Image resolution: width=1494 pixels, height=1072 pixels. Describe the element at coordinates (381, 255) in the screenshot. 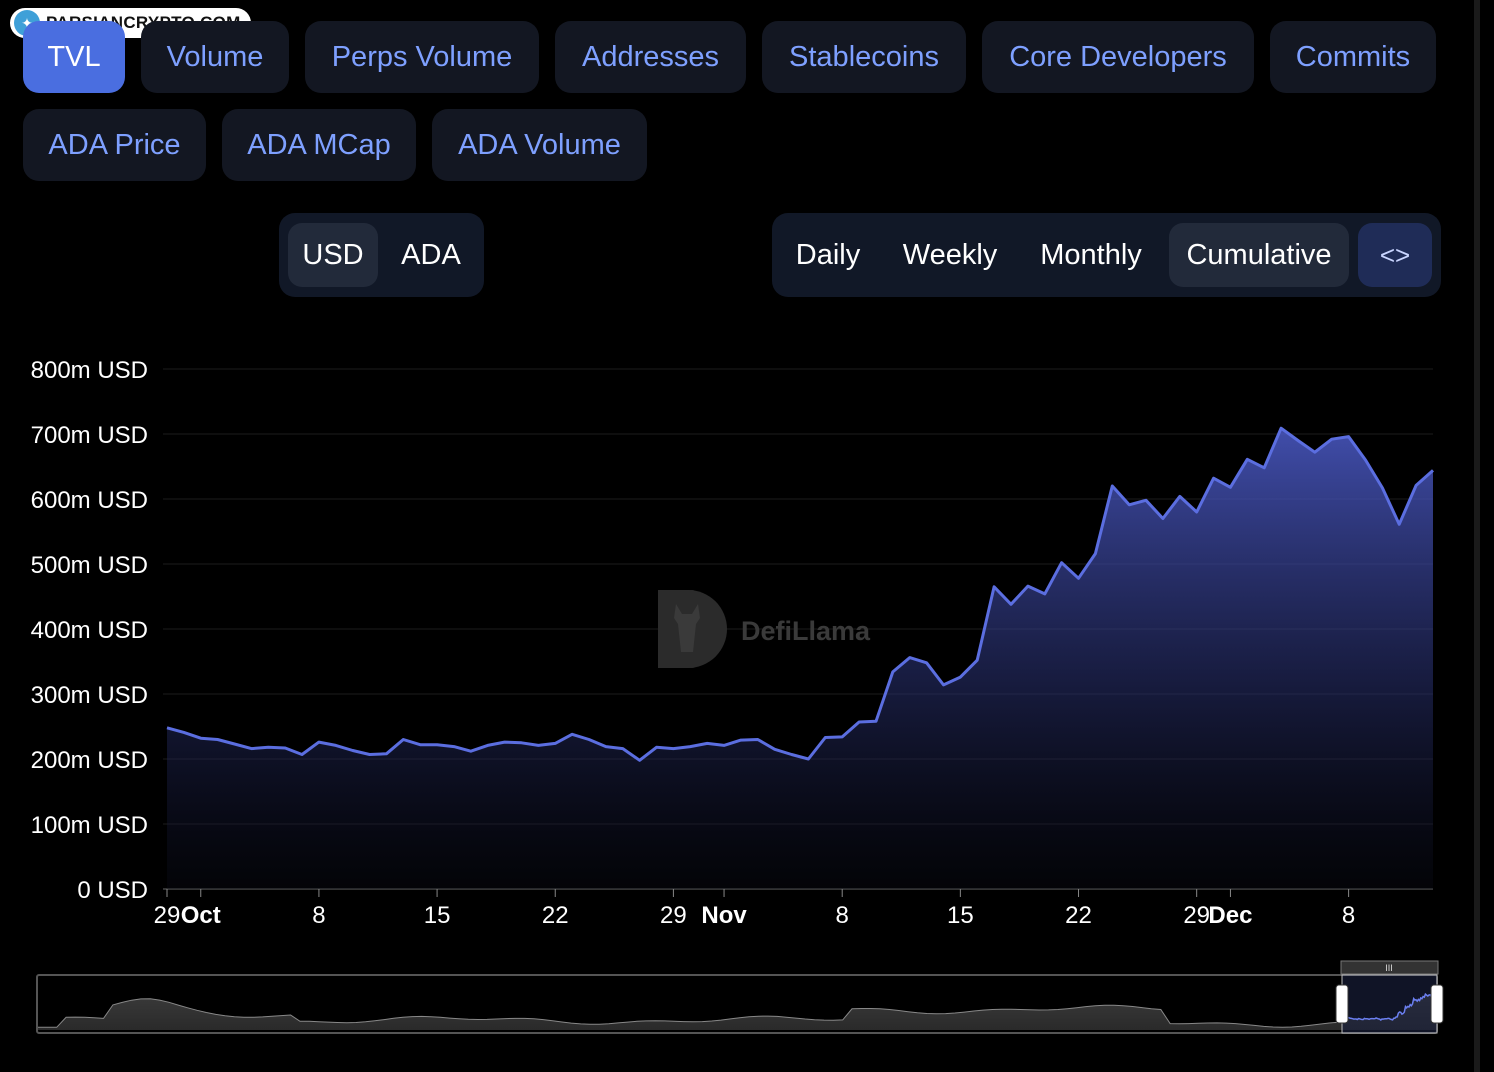

I see `denomination-toggle: USD ADA` at that location.